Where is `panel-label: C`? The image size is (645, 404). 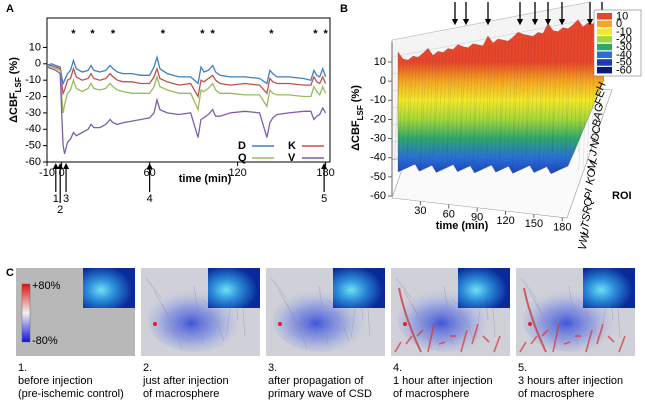
panel-label: C is located at coordinates (10, 273).